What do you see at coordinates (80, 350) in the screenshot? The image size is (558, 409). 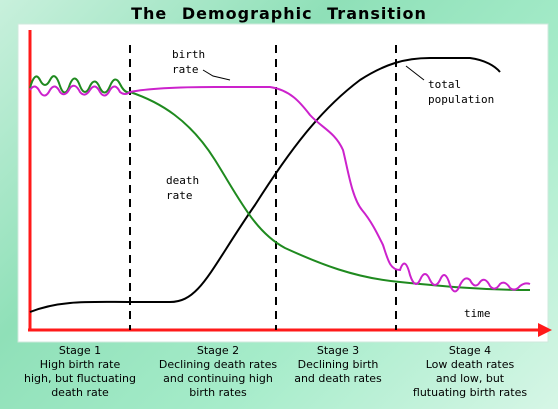 I see `stage-1-title: Stage 1` at bounding box center [80, 350].